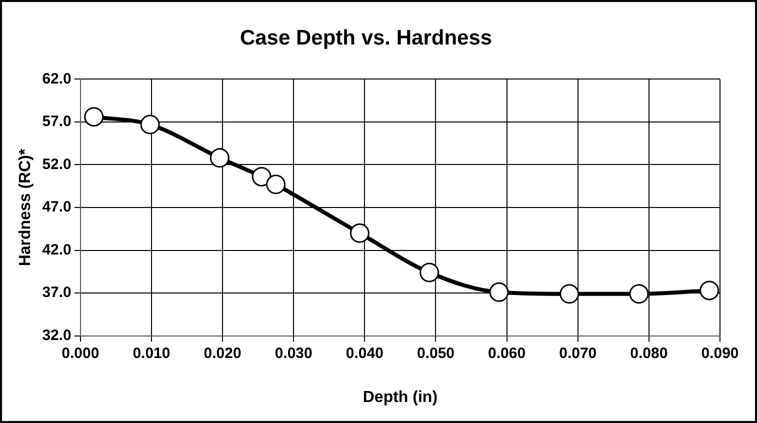  I want to click on x-tick-label: 0.050, so click(435, 353).